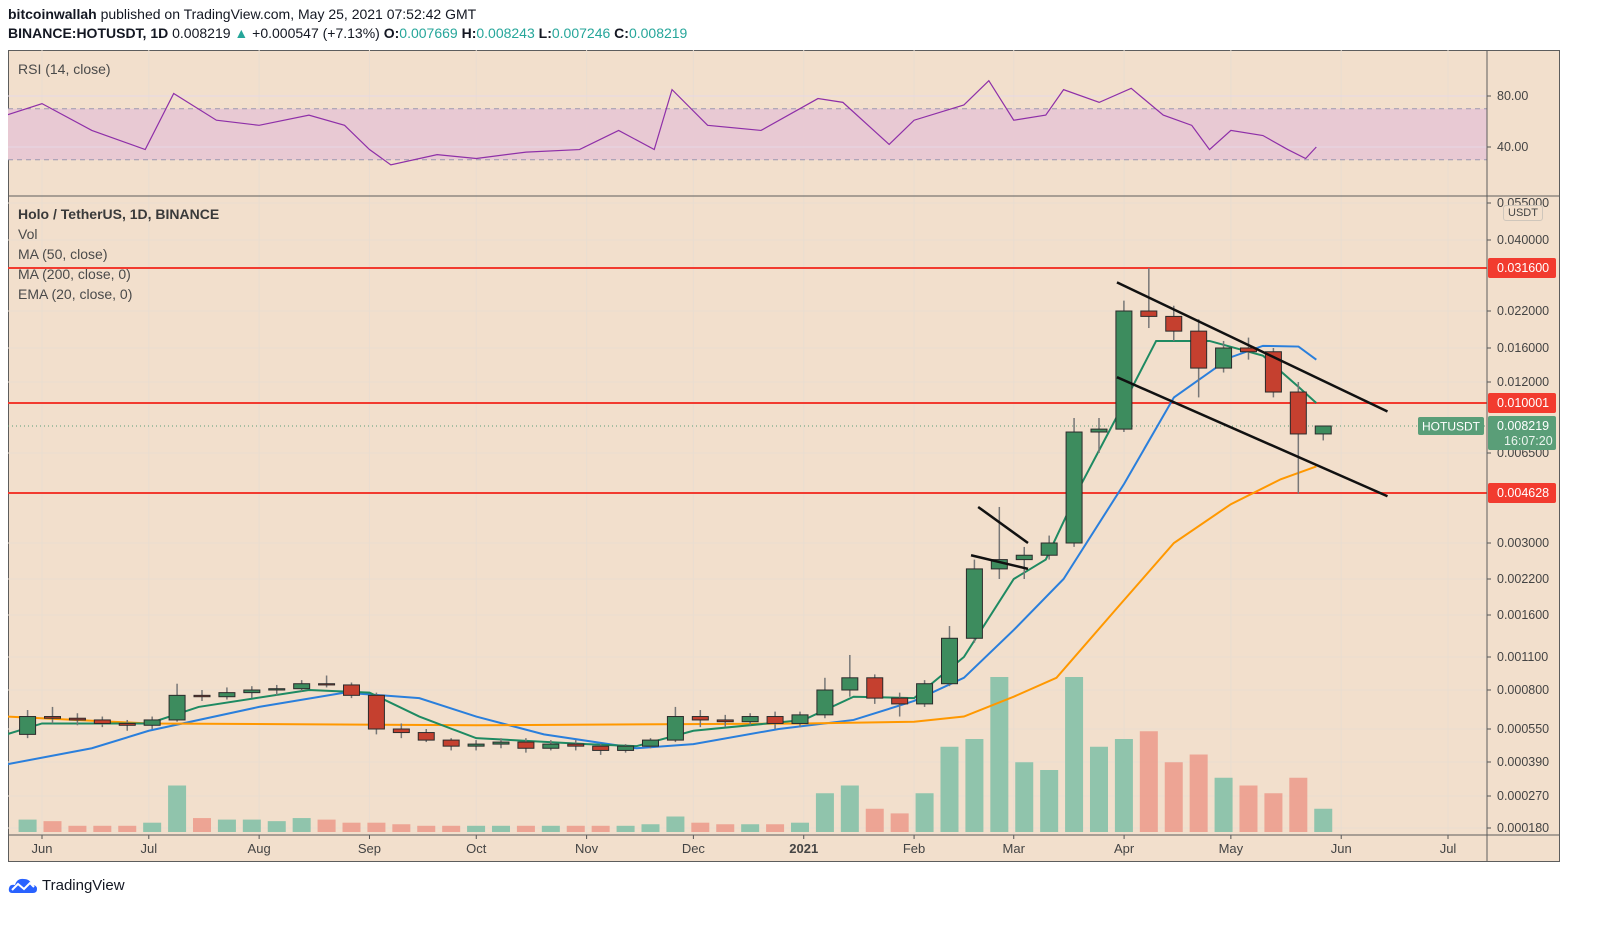  What do you see at coordinates (201, 33) in the screenshot?
I see `last-price: 0.008219` at bounding box center [201, 33].